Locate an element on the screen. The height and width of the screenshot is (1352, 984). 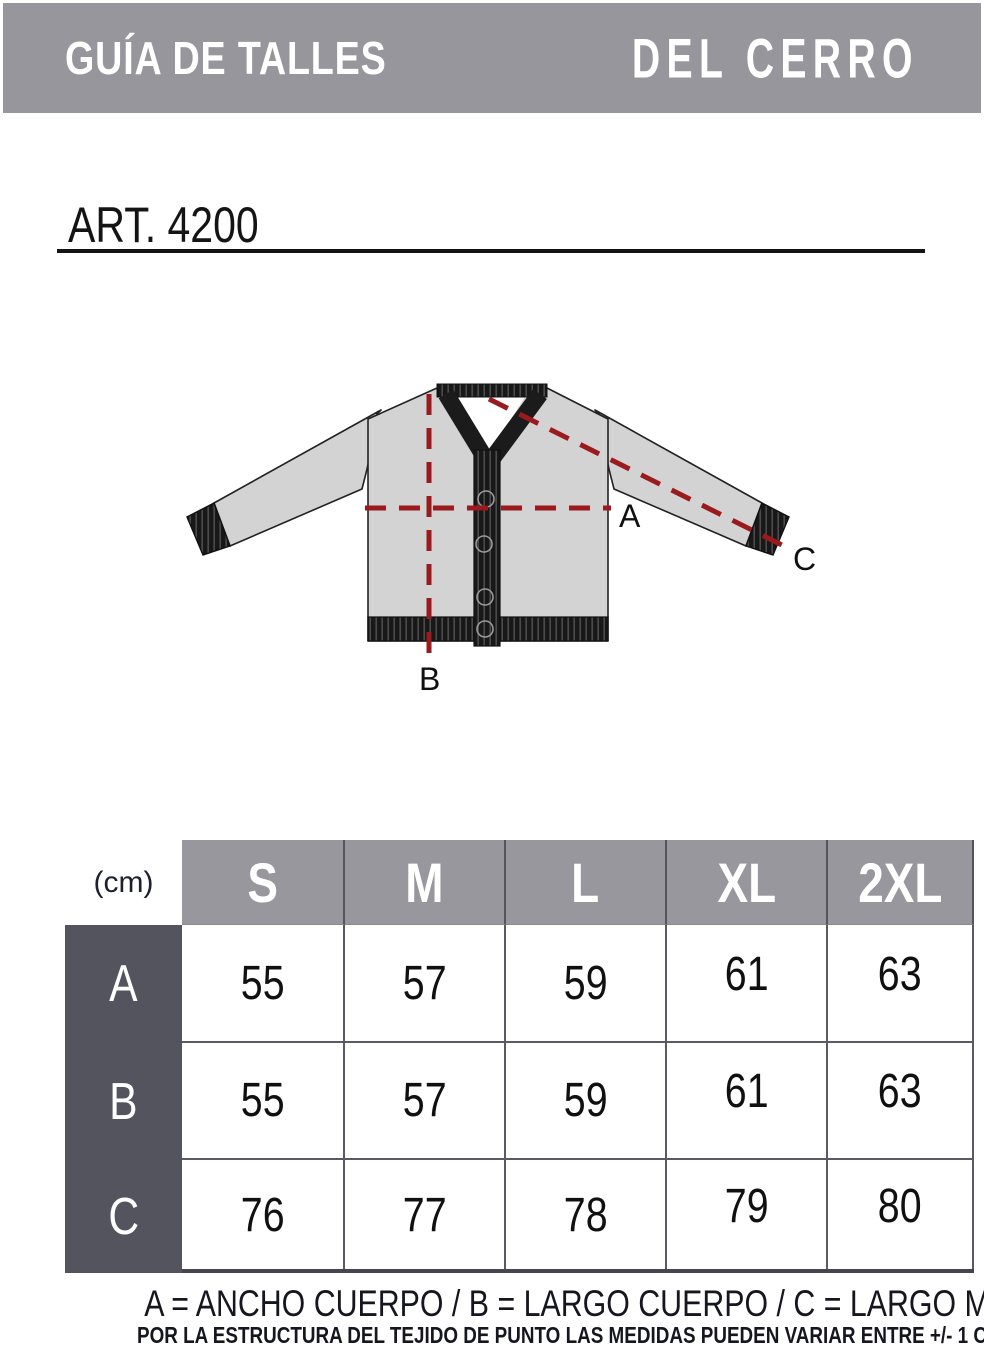
value-b-2xl: 63 is located at coordinates (901, 1101).